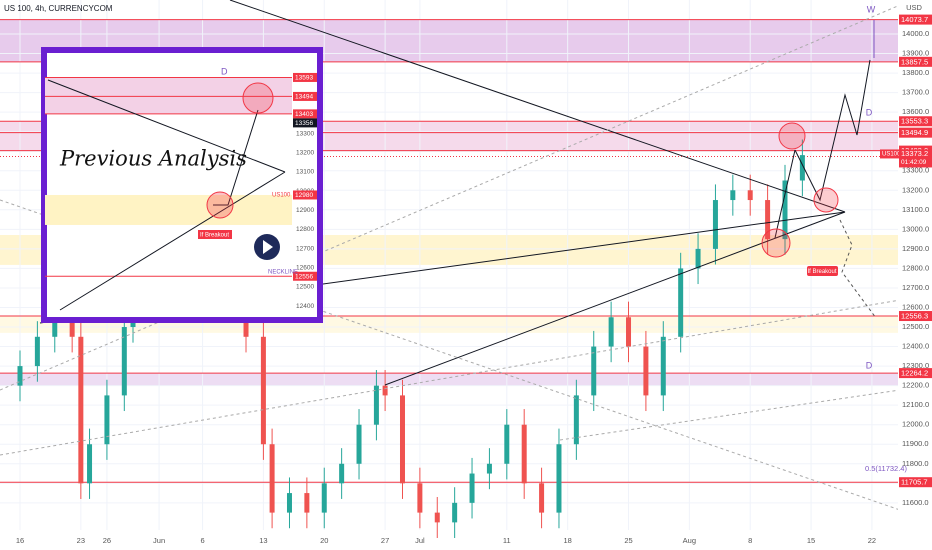  I want to click on inset-wave: D, so click(224, 71).